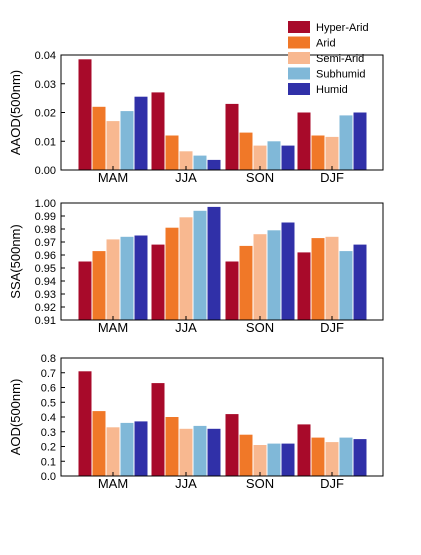 This screenshot has height=555, width=421. I want to click on xtick-label-2-djf: DJF, so click(332, 483).